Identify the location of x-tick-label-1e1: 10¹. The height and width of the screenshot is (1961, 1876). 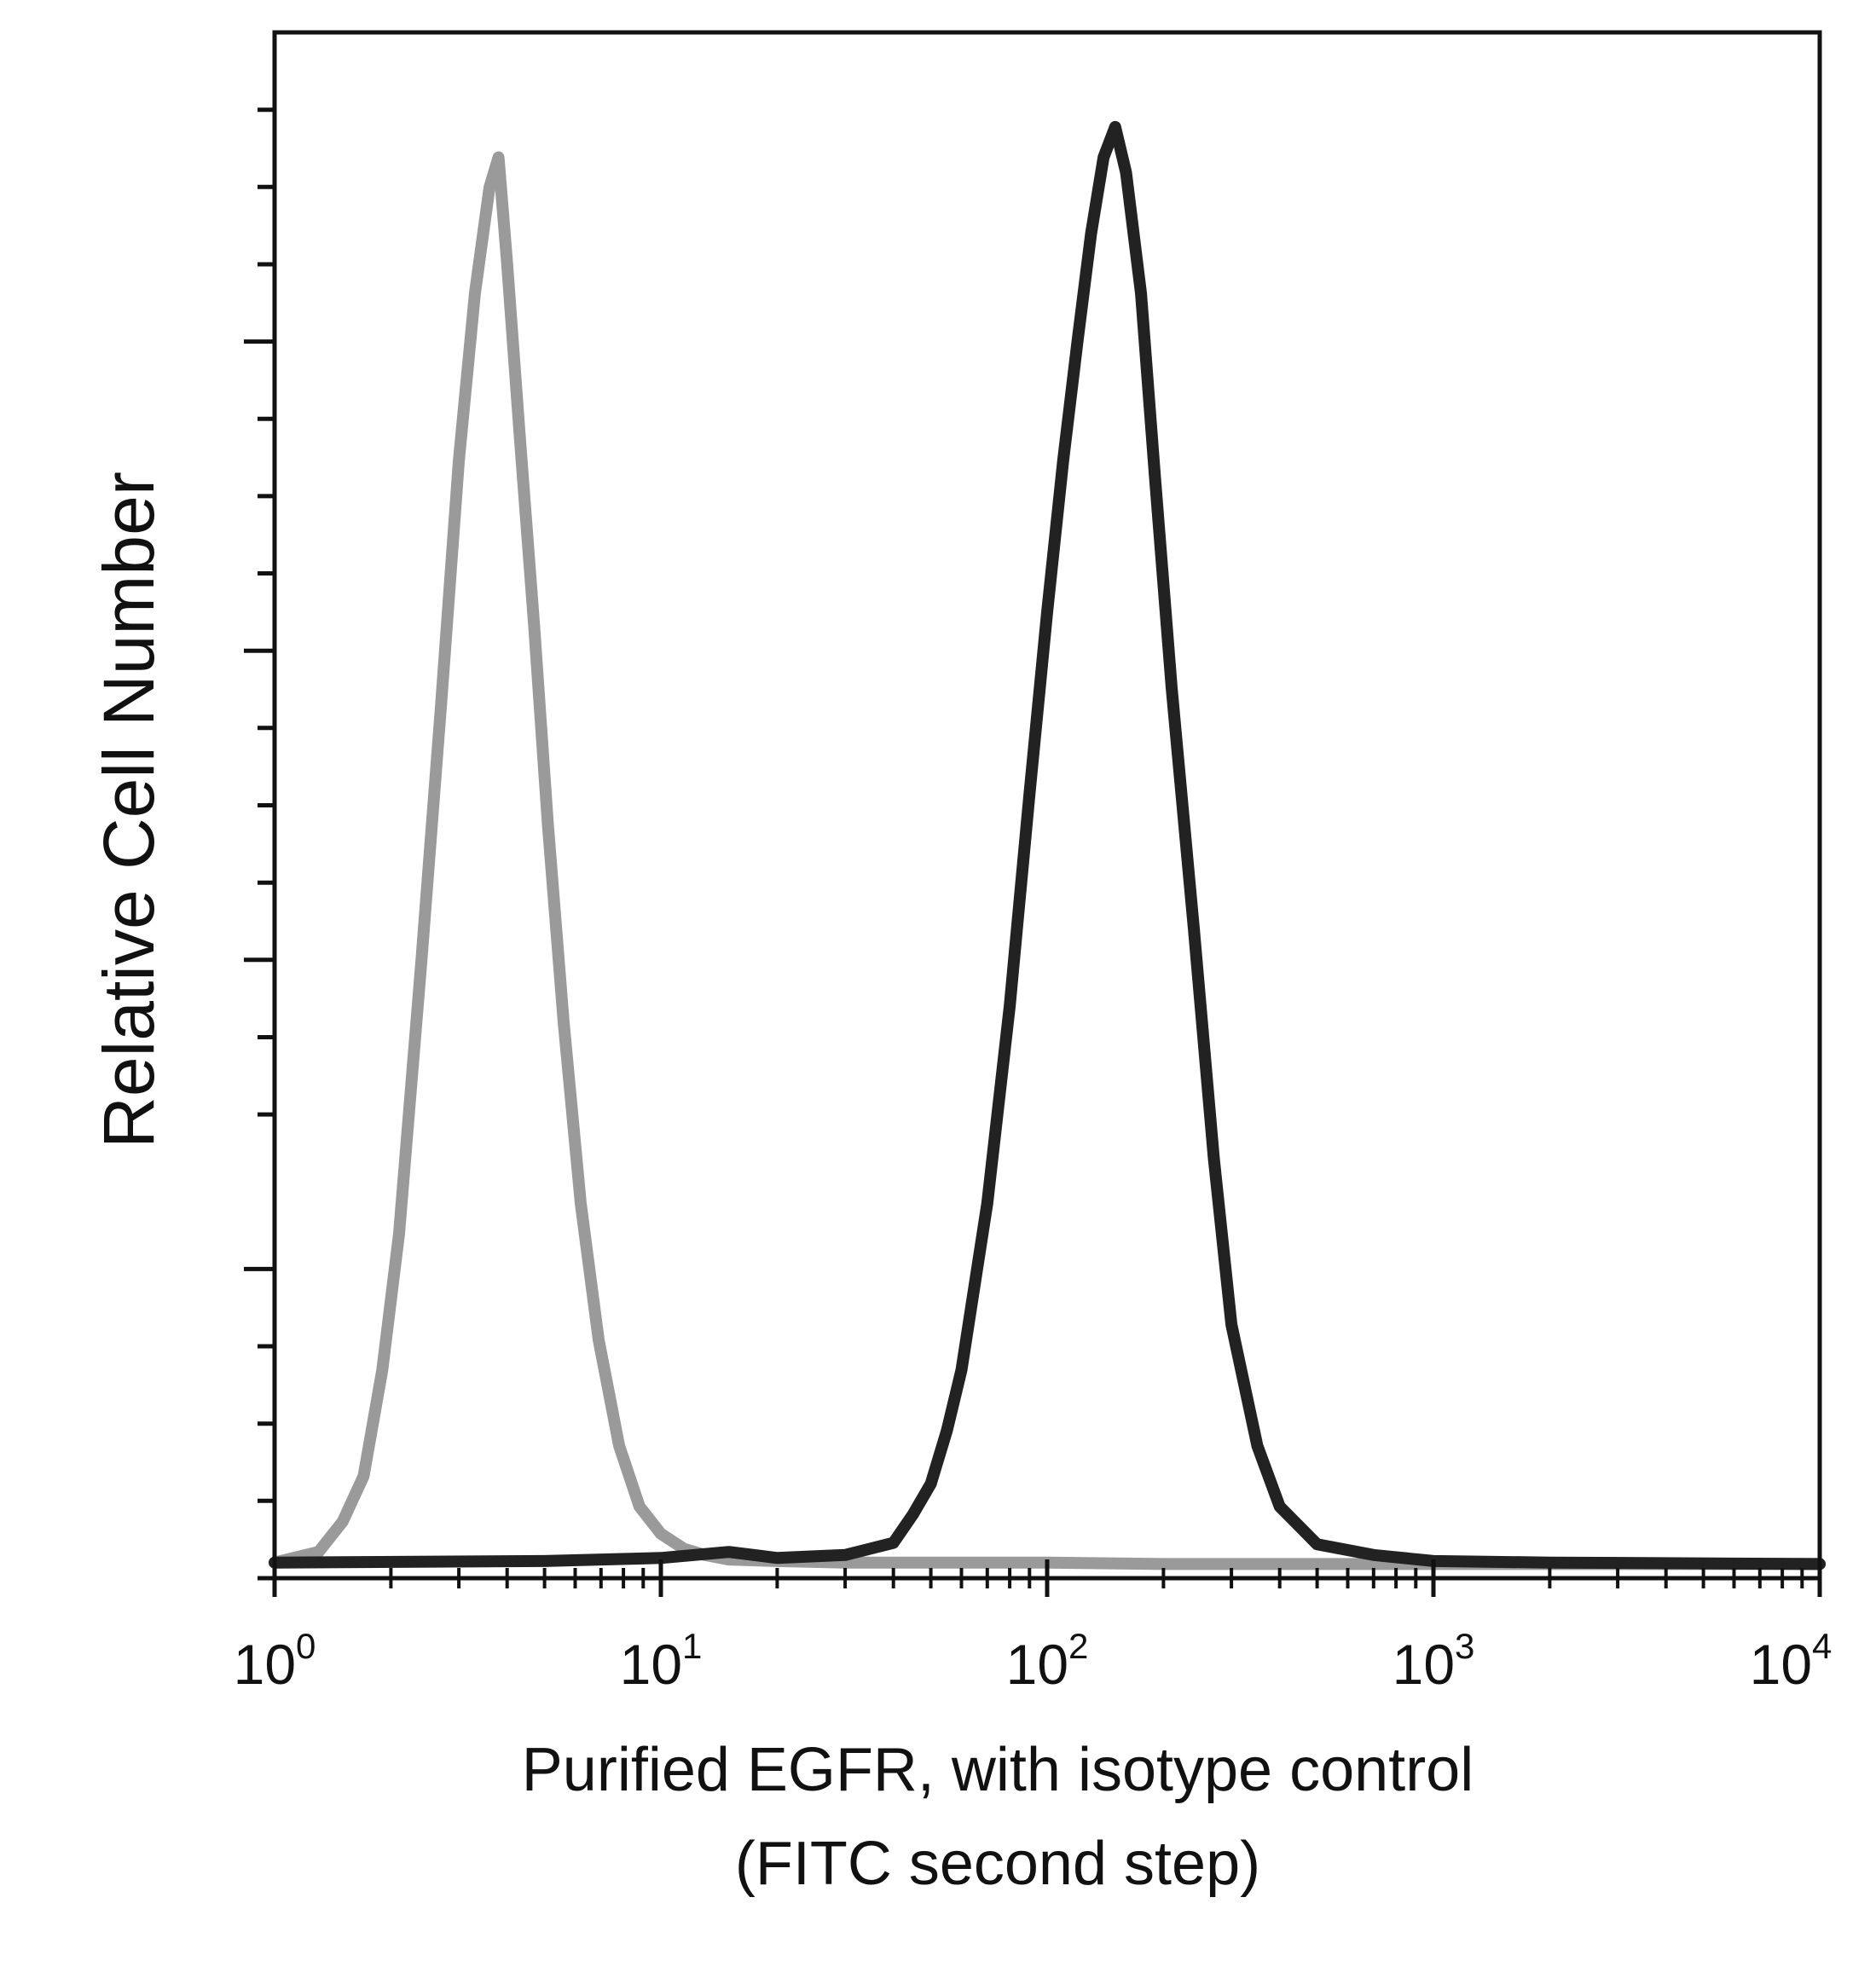
(661, 1661).